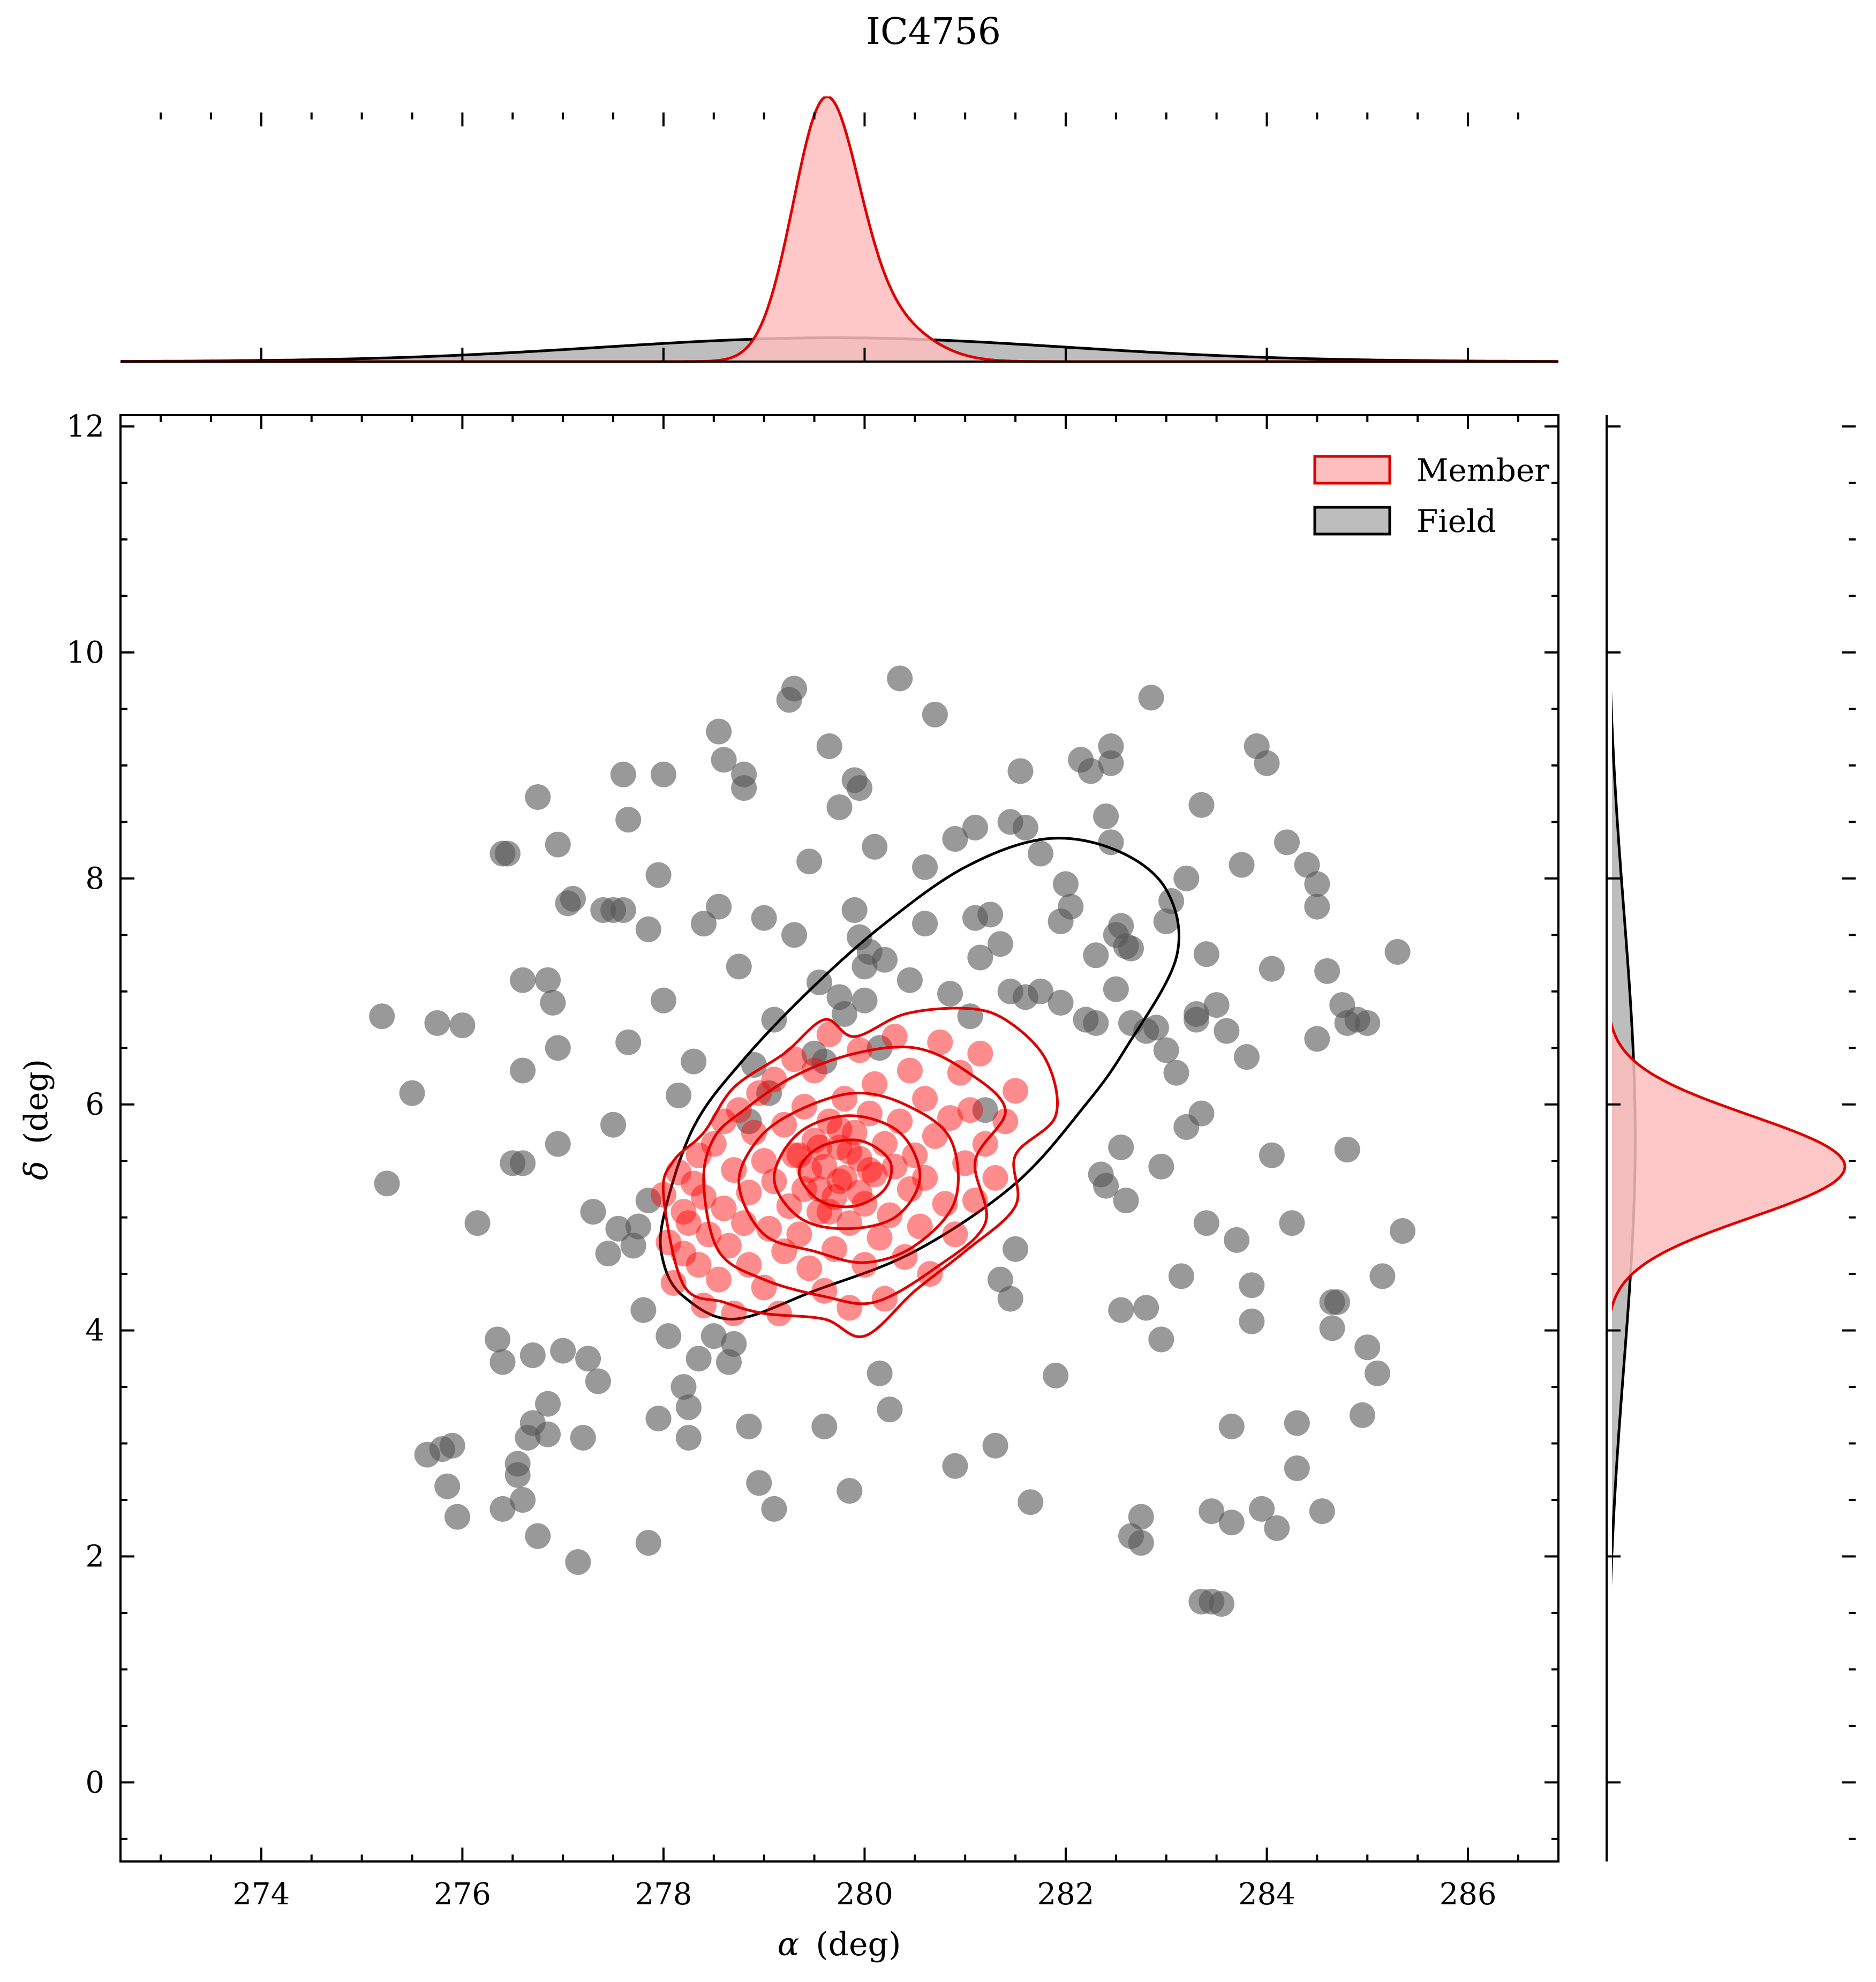 The width and height of the screenshot is (1876, 1982). I want to click on x-tick-label: 280, so click(864, 1894).